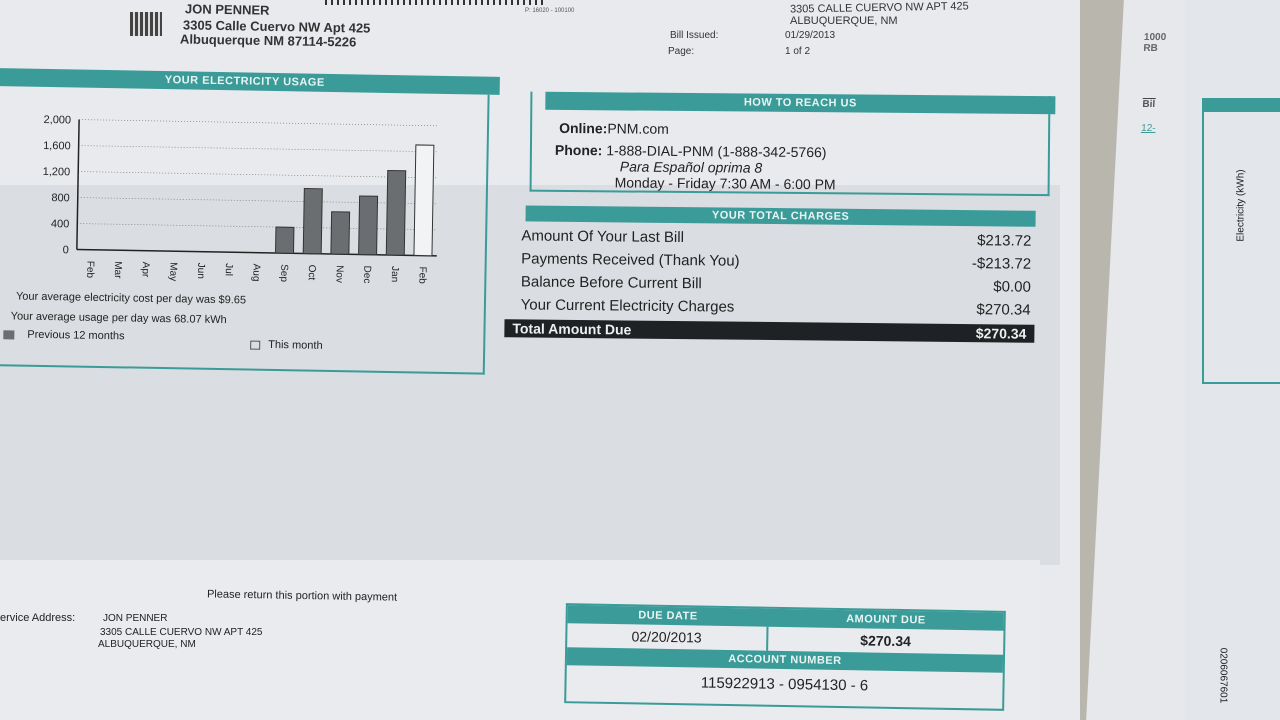  I want to click on page-label: Page:, so click(681, 51).